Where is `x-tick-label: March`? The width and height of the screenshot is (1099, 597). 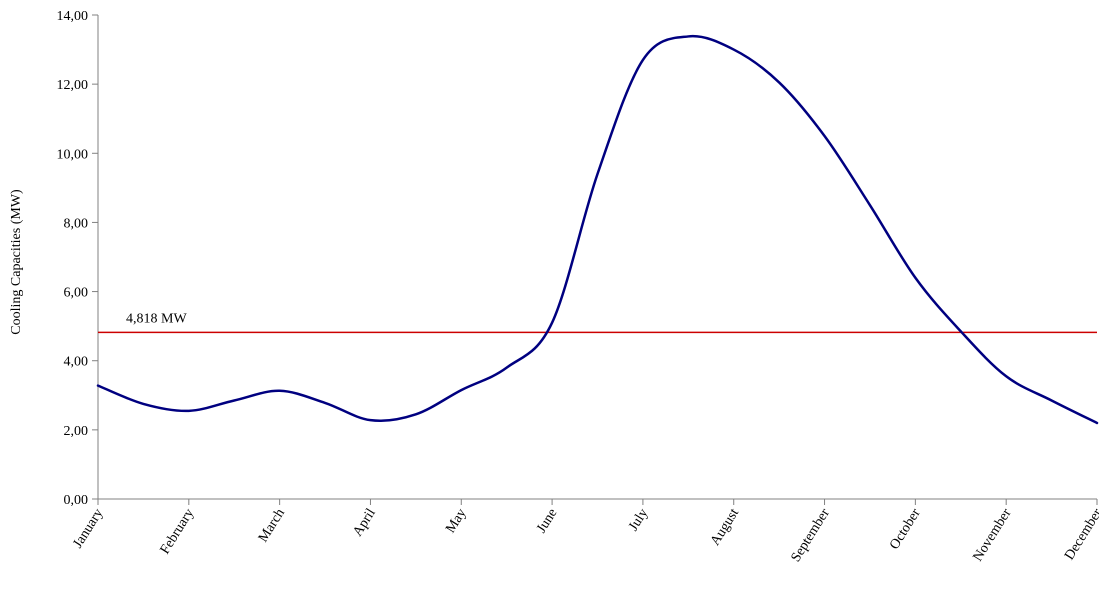 x-tick-label: March is located at coordinates (272, 525).